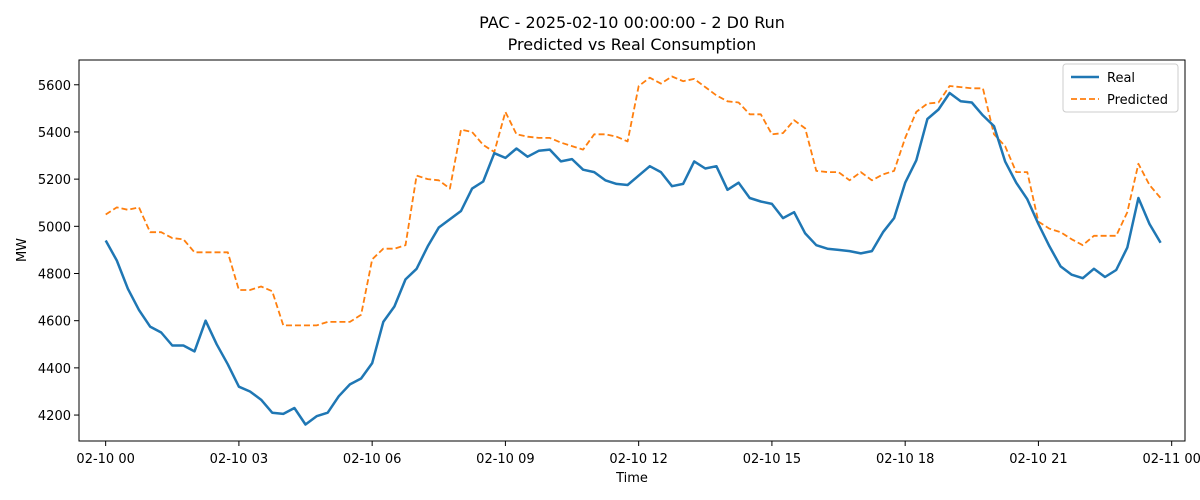  What do you see at coordinates (105, 459) in the screenshot?
I see `x-tick-label: 02-10 00` at bounding box center [105, 459].